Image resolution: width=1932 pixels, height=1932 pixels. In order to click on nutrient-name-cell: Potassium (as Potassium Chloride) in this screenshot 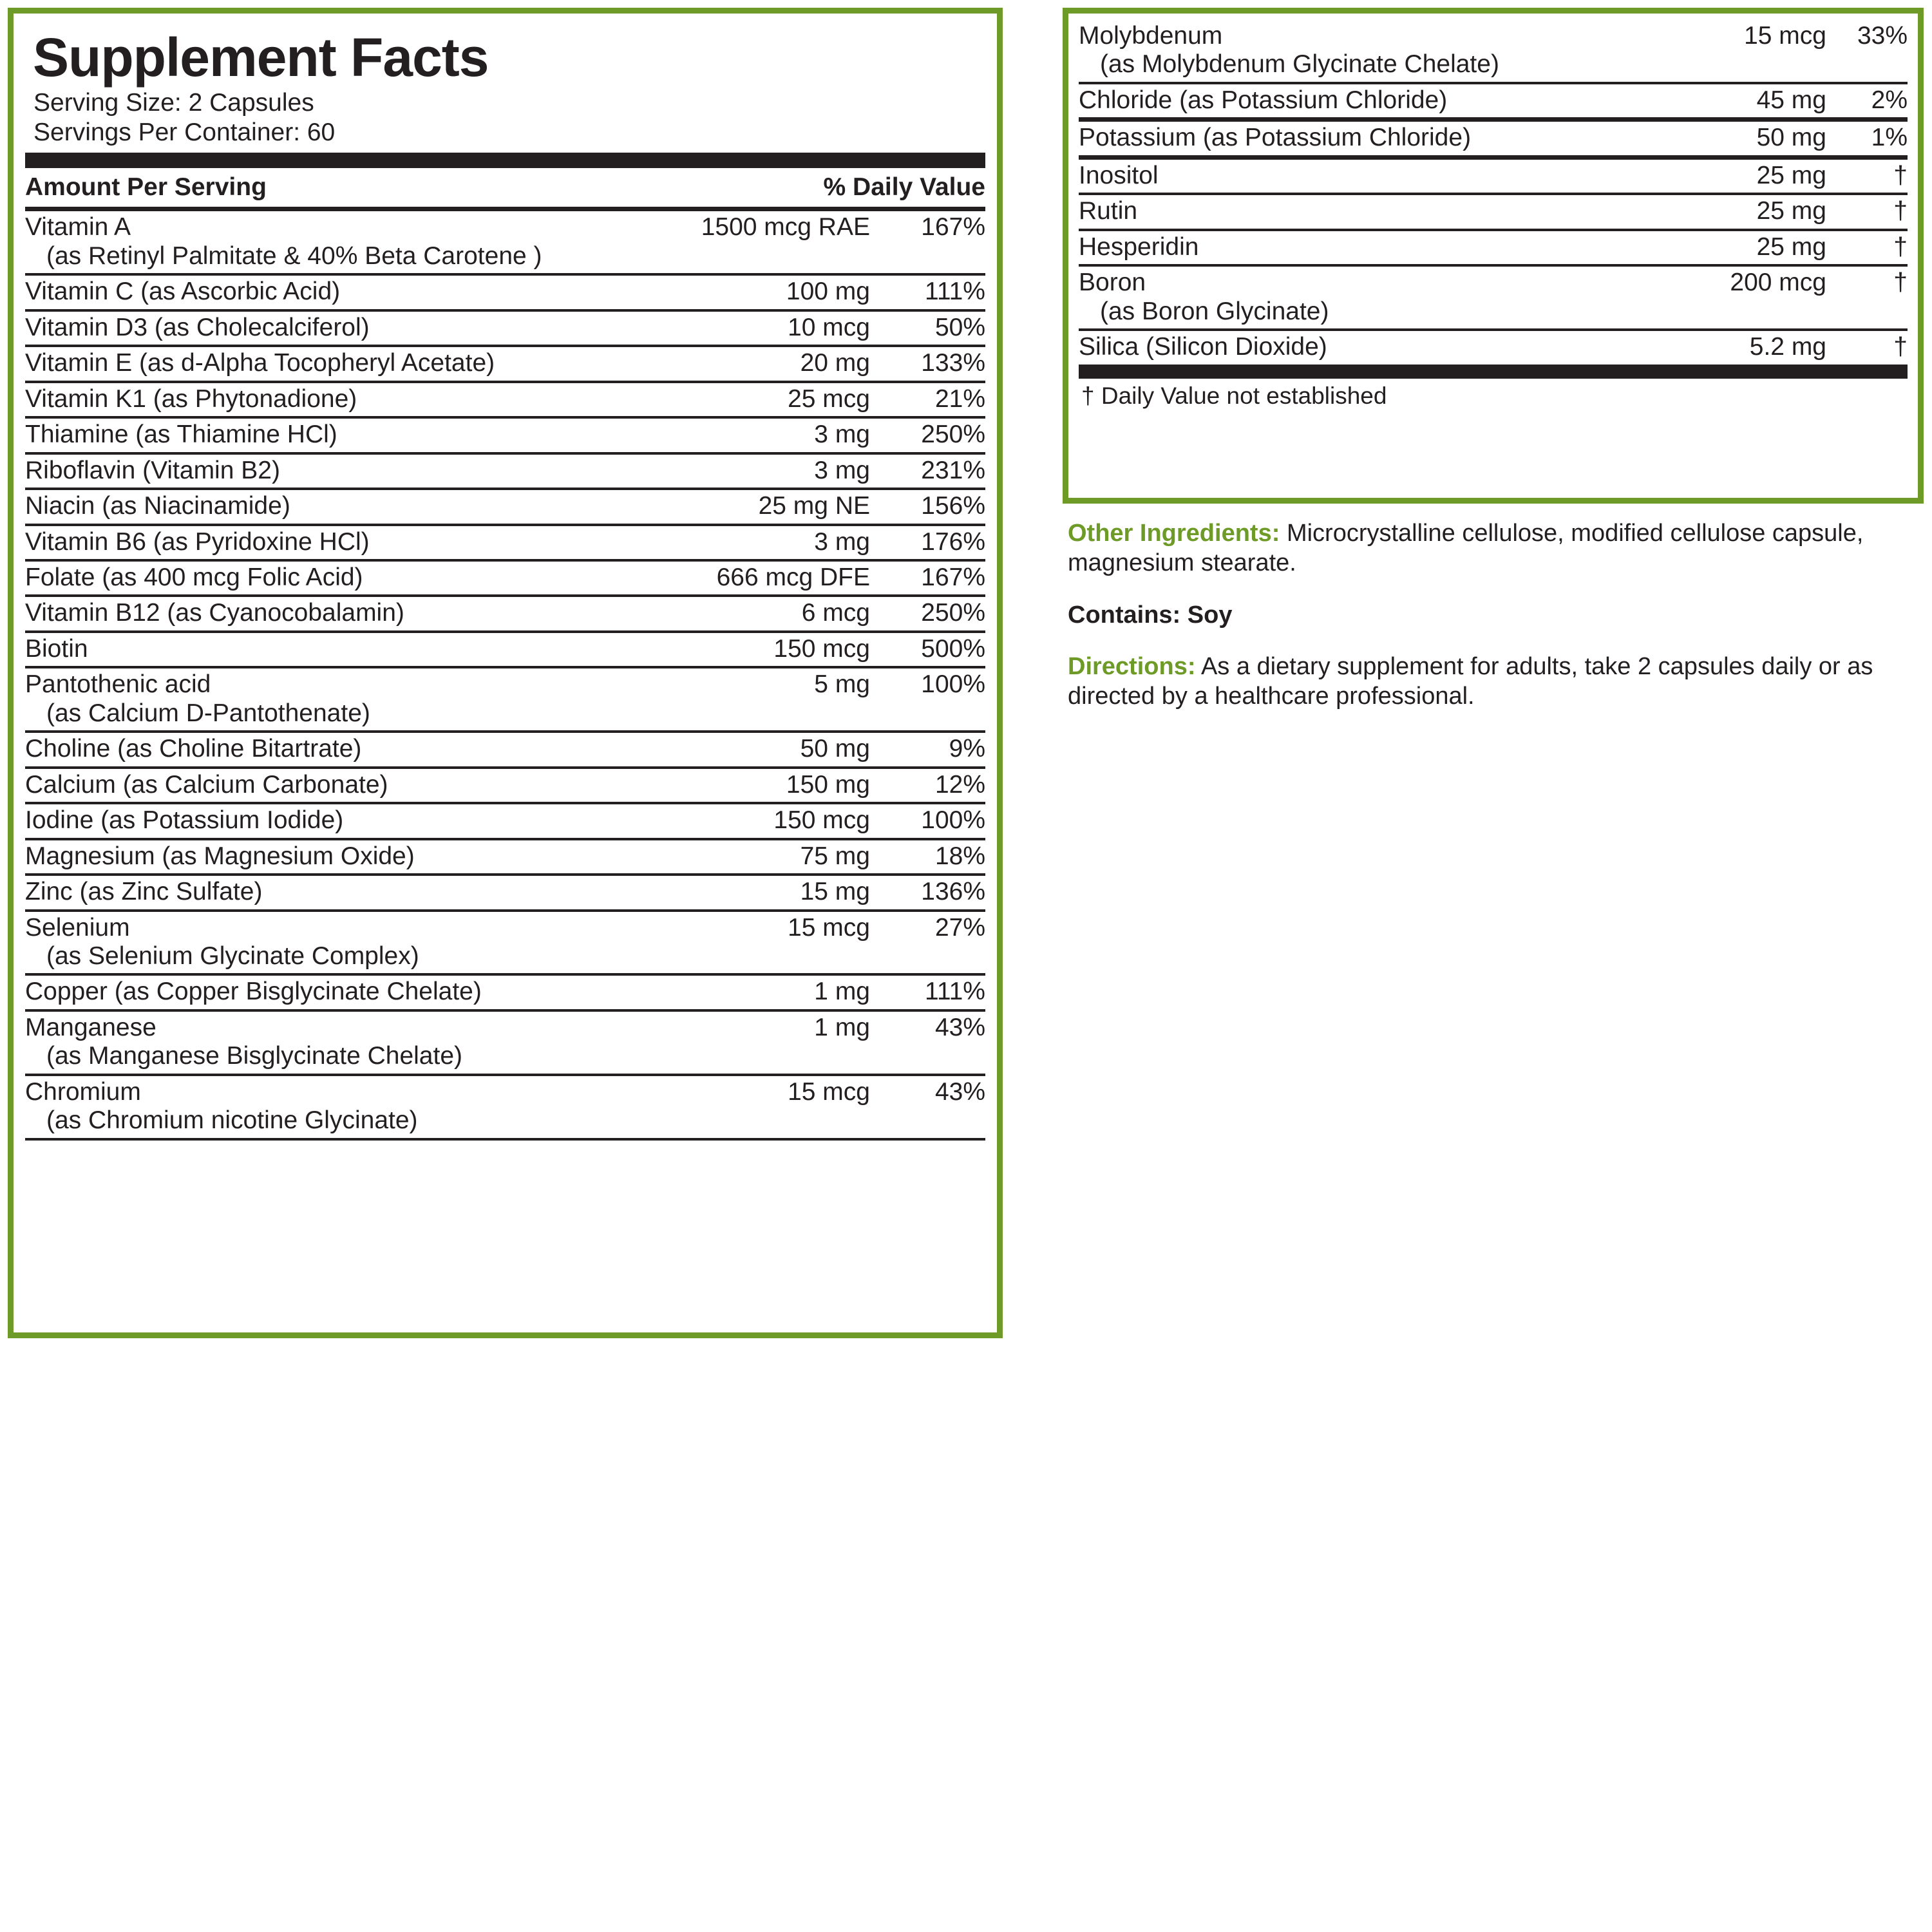, I will do `click(1358, 136)`.